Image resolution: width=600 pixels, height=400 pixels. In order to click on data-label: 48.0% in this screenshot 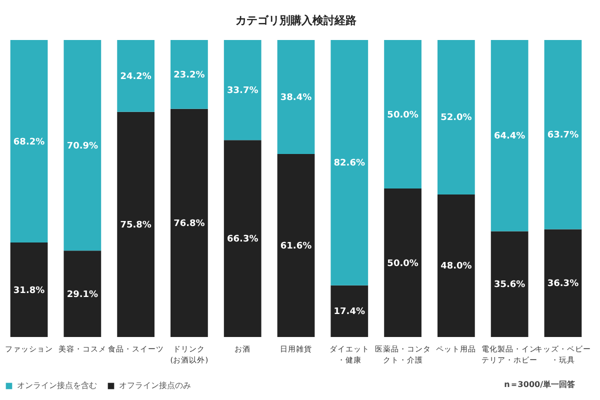, I will do `click(456, 267)`.